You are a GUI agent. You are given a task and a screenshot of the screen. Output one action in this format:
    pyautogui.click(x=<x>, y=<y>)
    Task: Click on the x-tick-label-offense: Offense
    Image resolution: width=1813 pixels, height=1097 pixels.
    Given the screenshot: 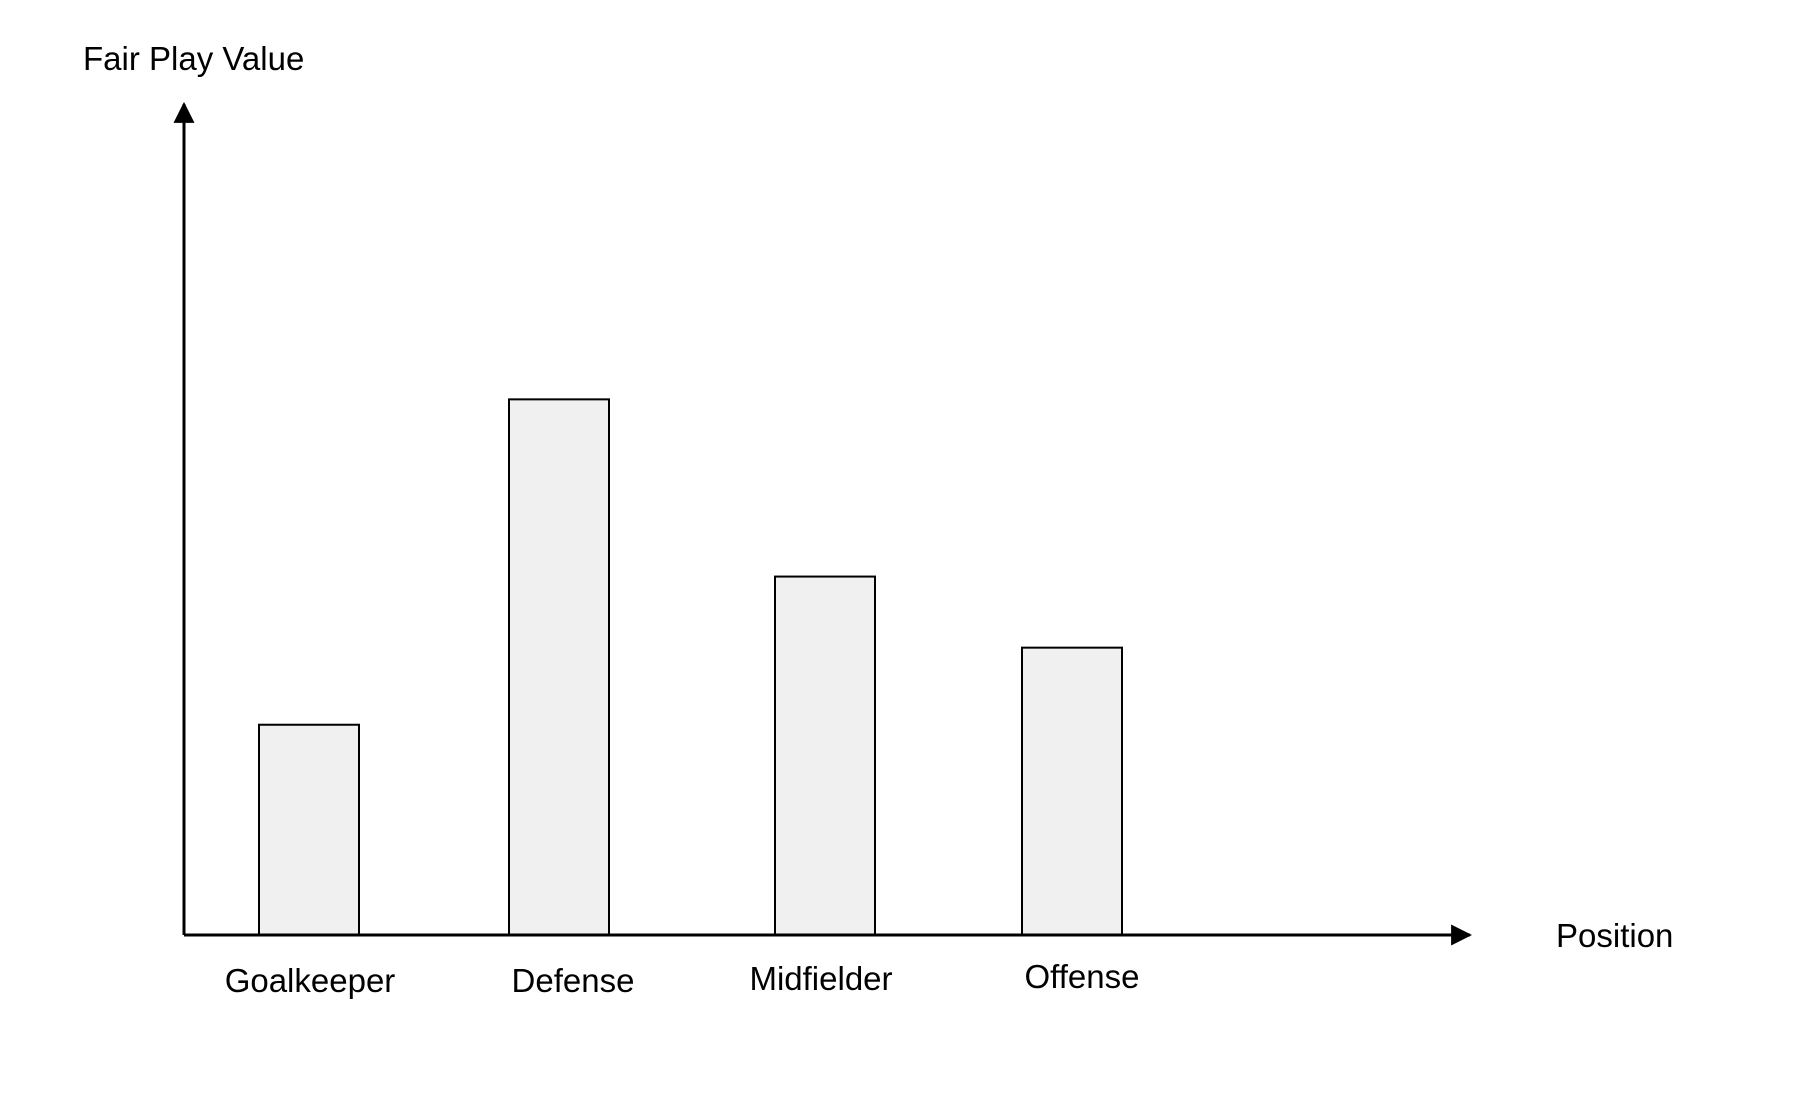 What is the action you would take?
    pyautogui.click(x=1082, y=976)
    